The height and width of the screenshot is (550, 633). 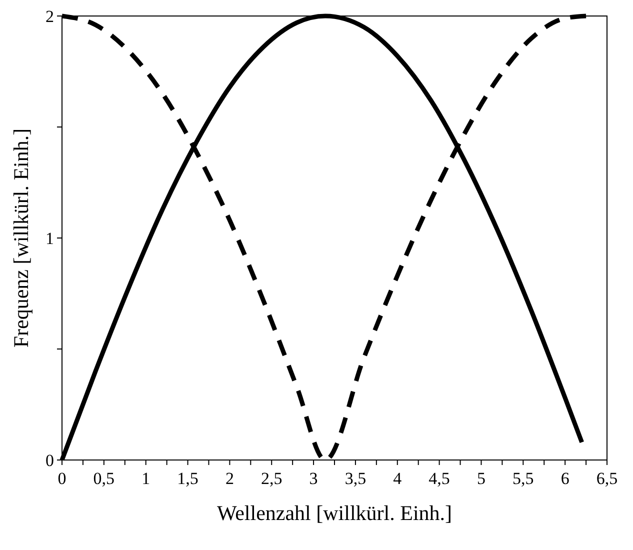 I want to click on x-tick-label: 0,5, so click(x=104, y=478).